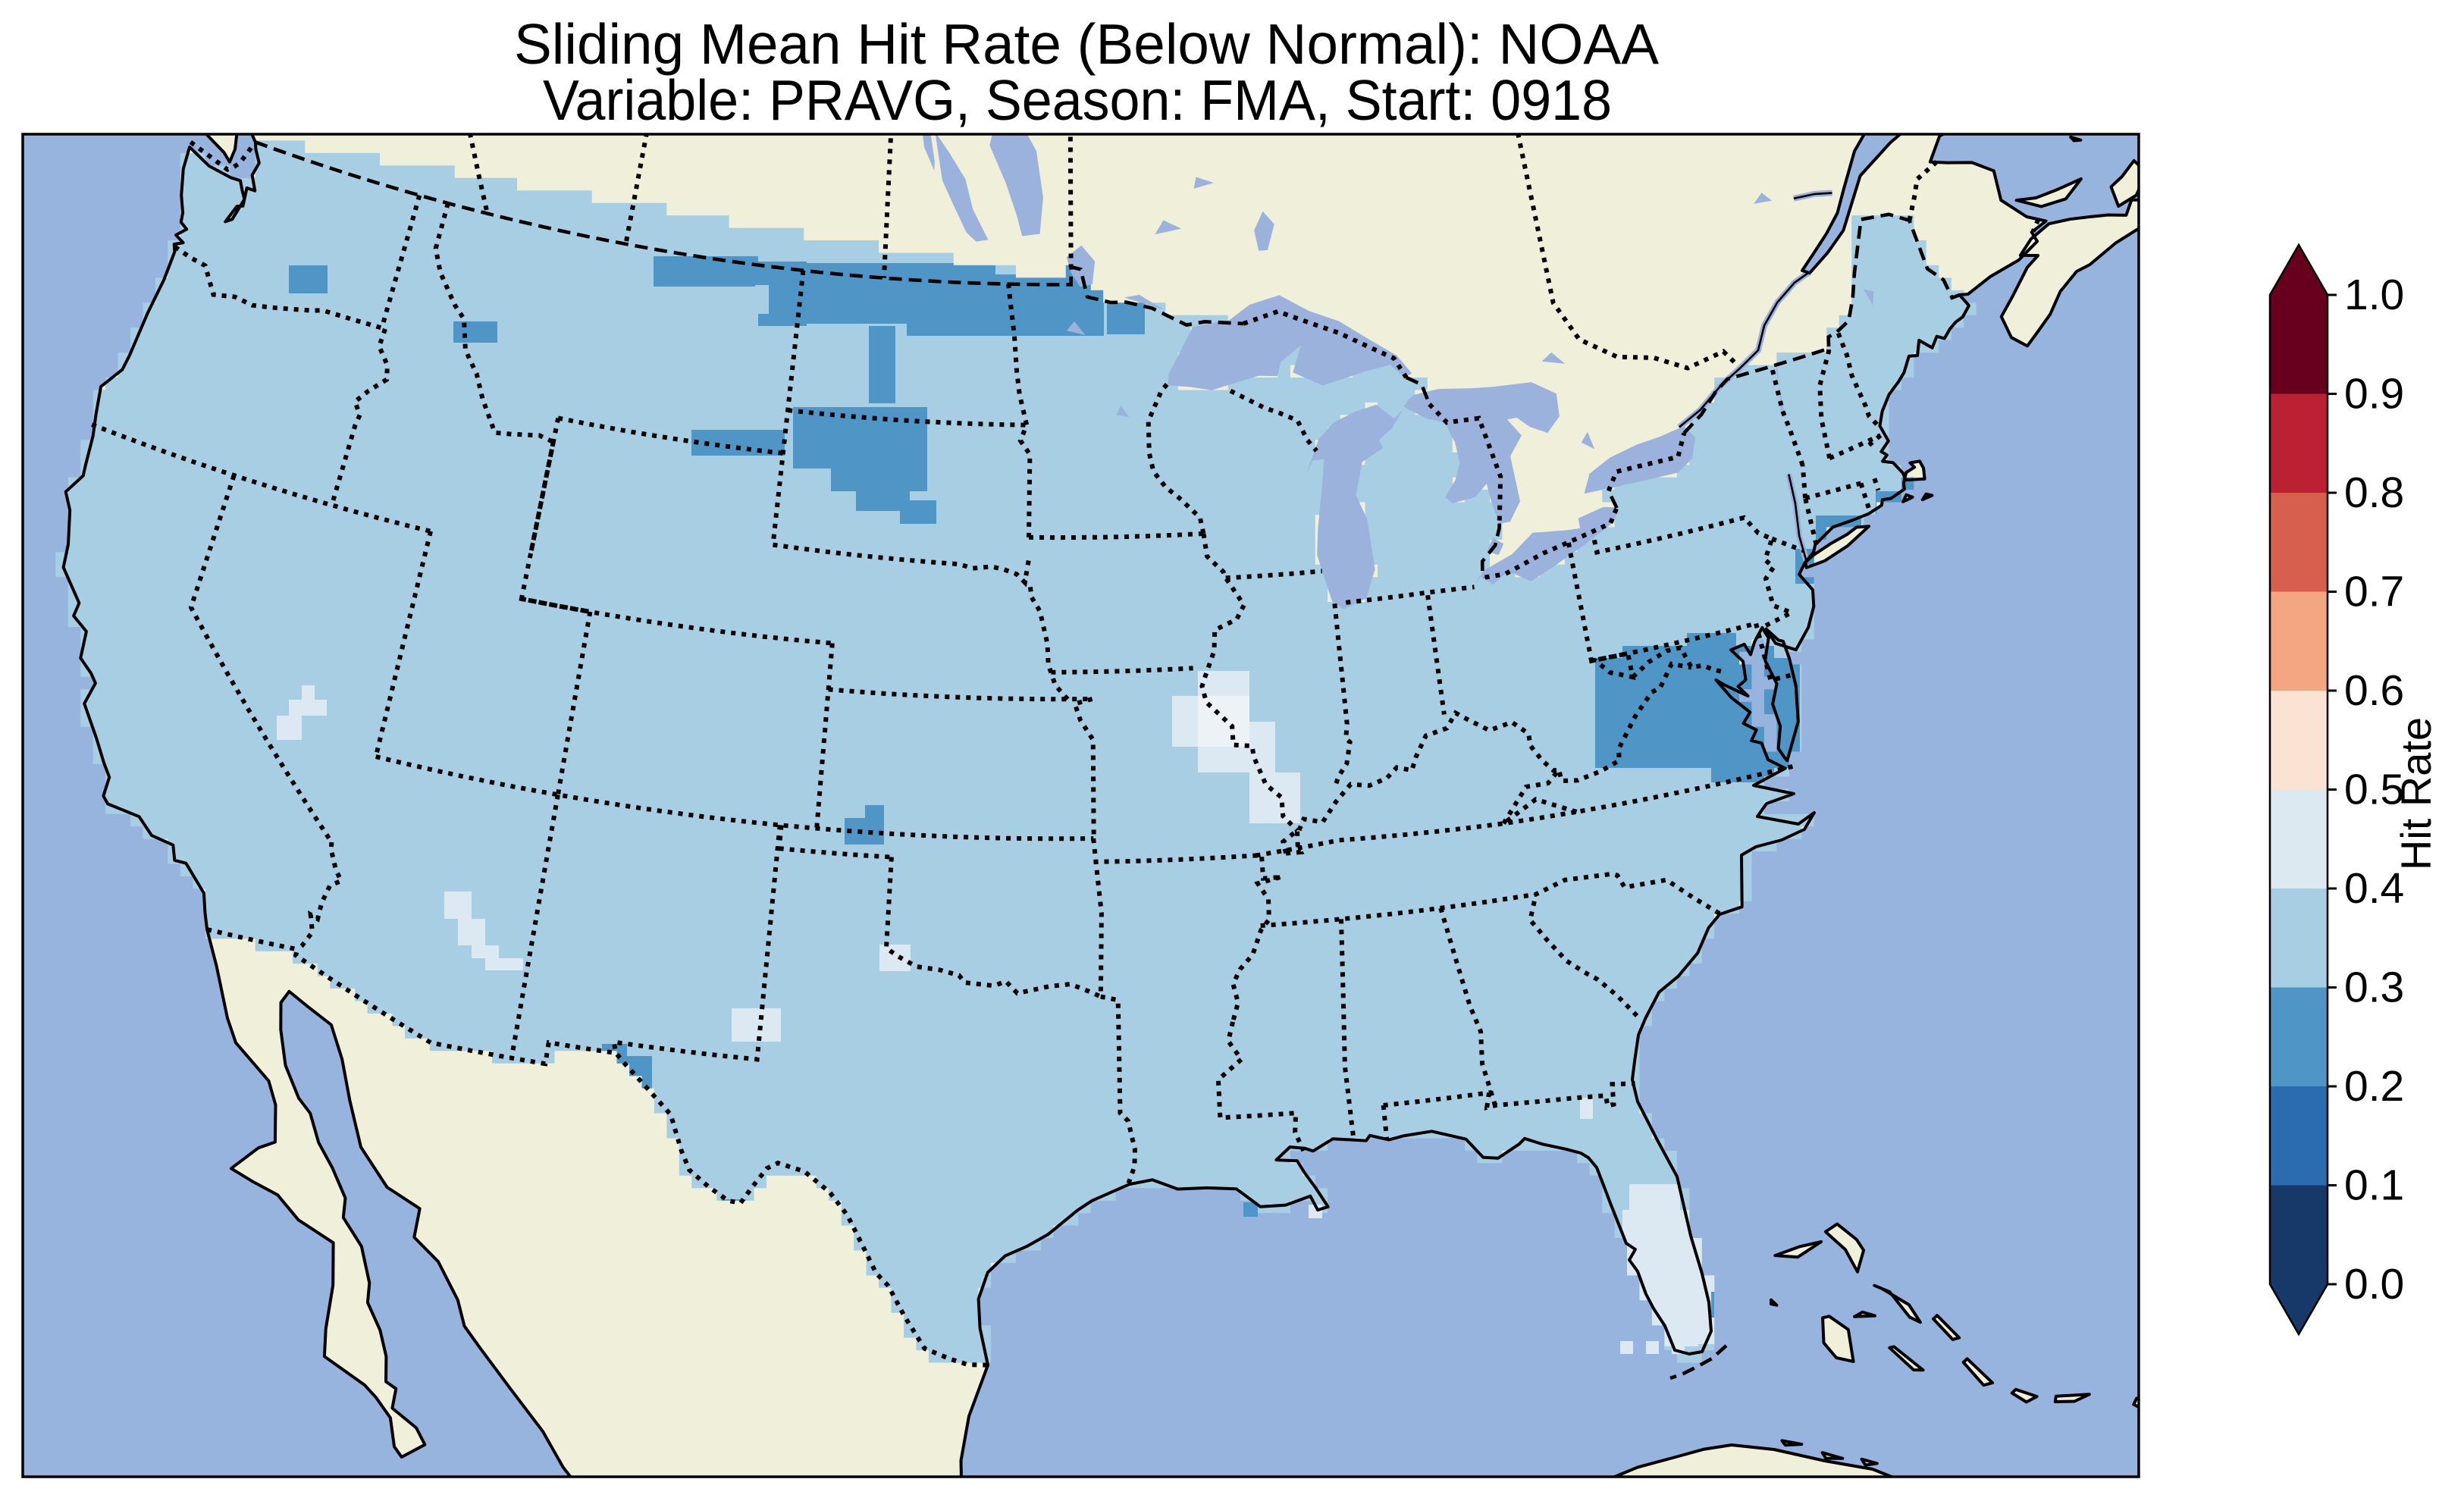  I want to click on svg-text: 0.5, so click(2374, 790).